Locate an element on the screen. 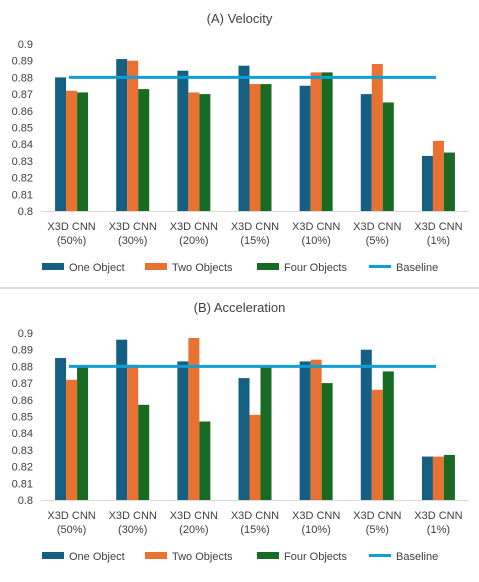  x-category-label: (20%) is located at coordinates (193, 530).